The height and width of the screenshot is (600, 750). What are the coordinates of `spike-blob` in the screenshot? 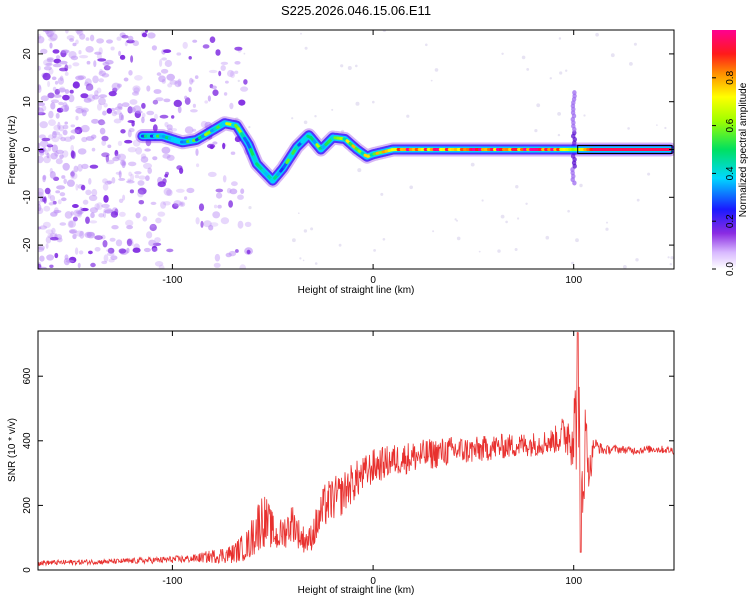 It's located at (574, 93).